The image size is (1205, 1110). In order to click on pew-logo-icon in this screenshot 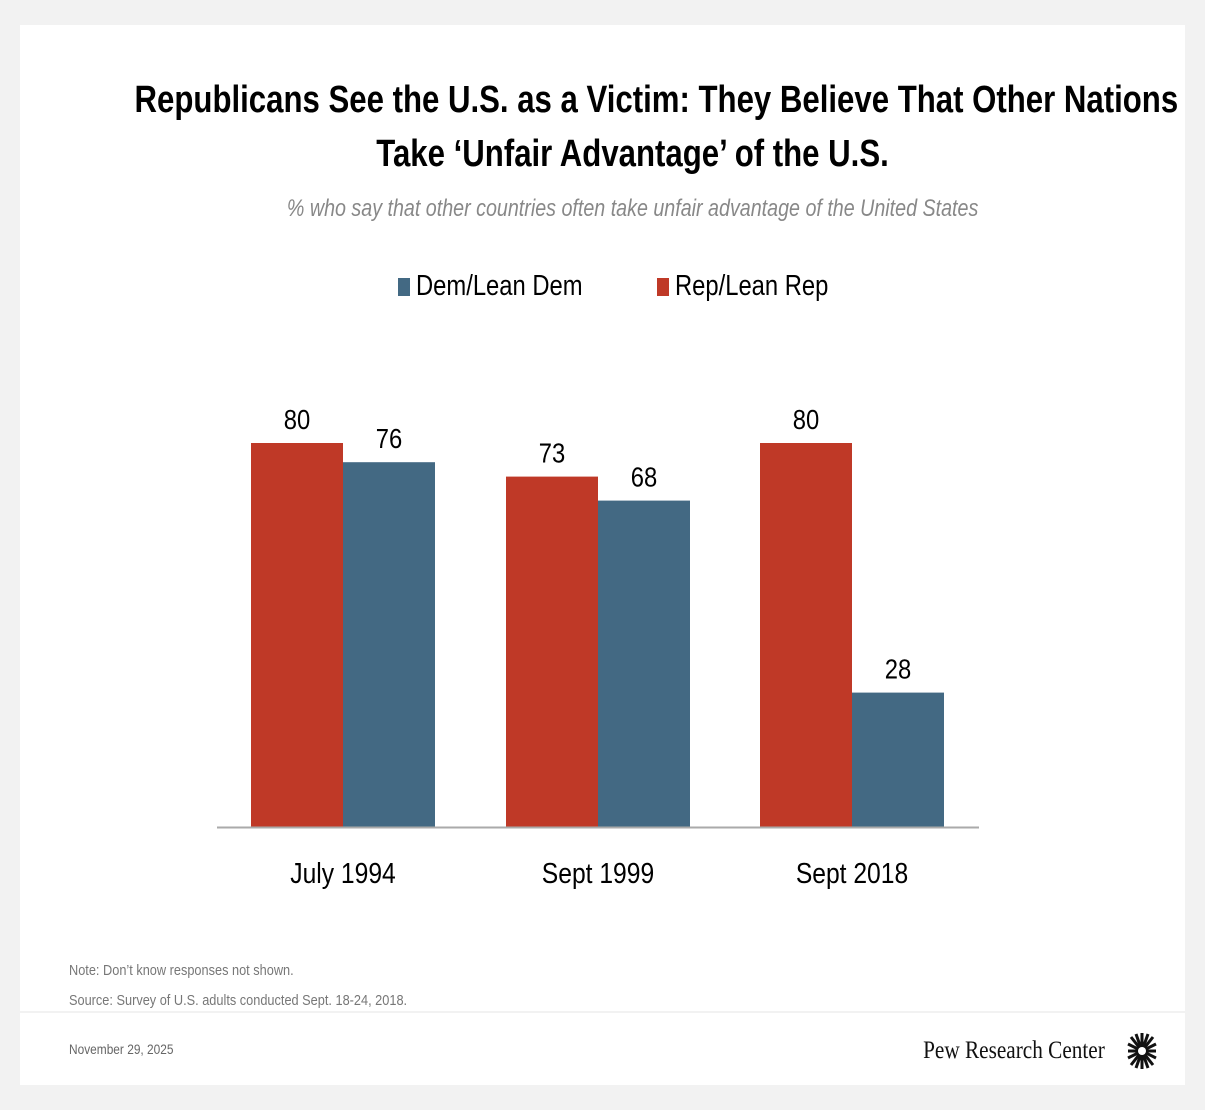, I will do `click(1142, 1051)`.